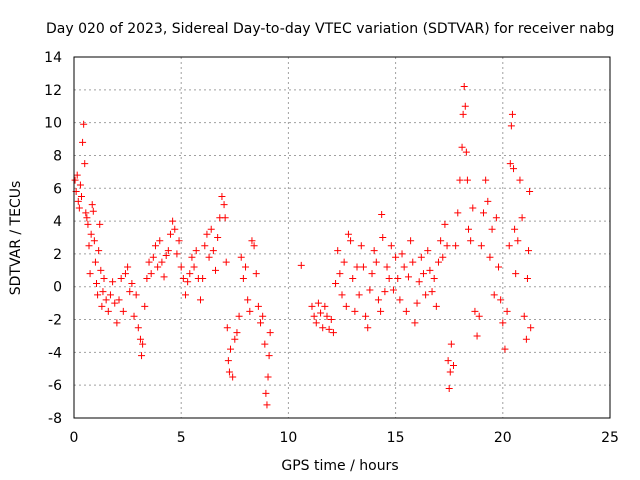 The height and width of the screenshot is (480, 640). What do you see at coordinates (53, 58) in the screenshot?
I see `y-tick-label: 14` at bounding box center [53, 58].